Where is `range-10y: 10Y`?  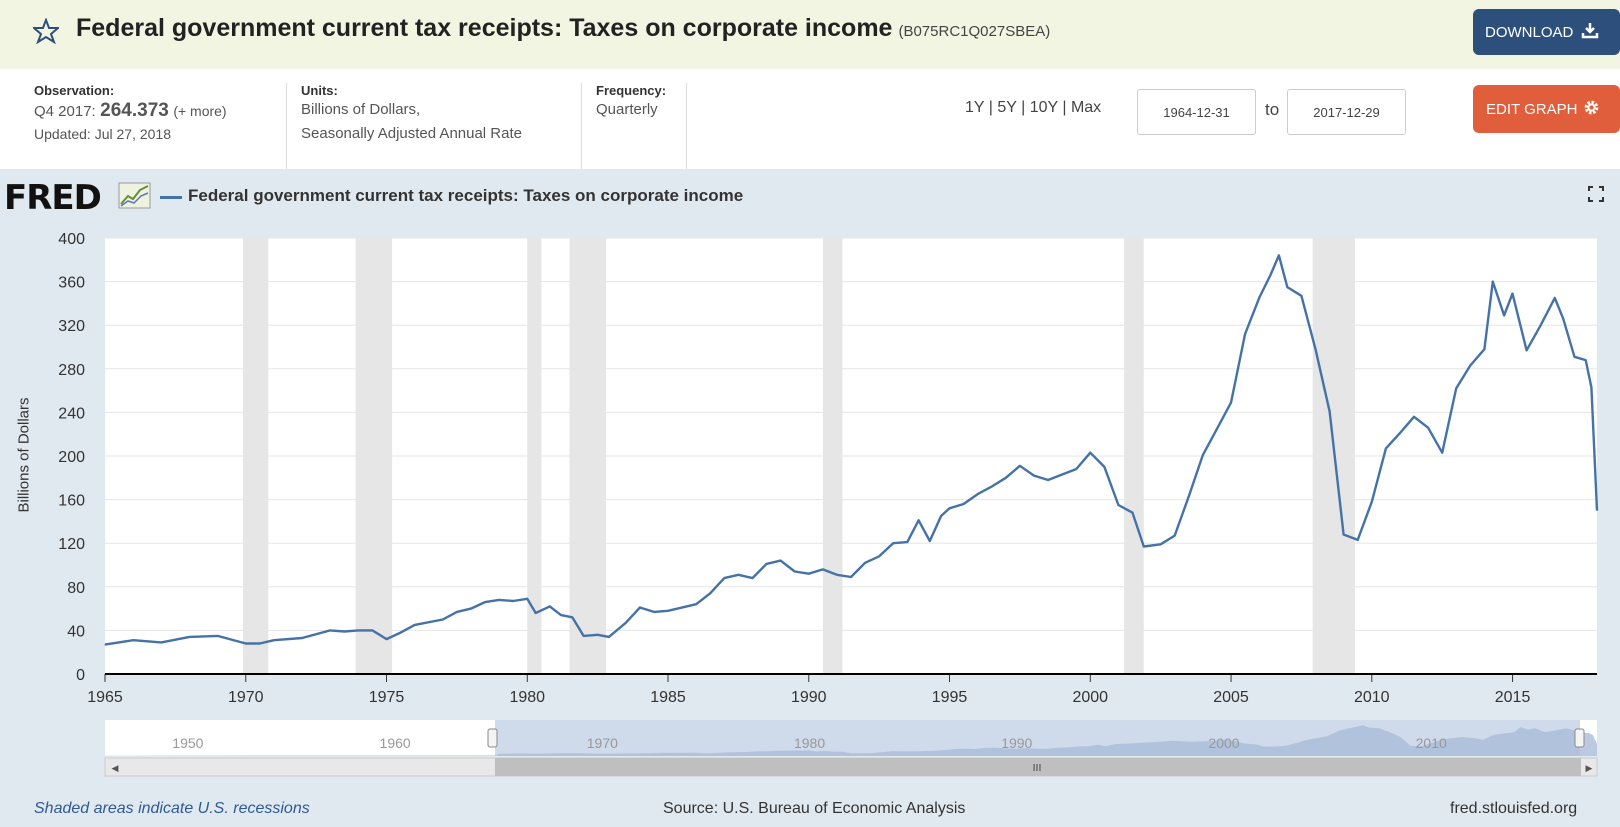 range-10y: 10Y is located at coordinates (1043, 107).